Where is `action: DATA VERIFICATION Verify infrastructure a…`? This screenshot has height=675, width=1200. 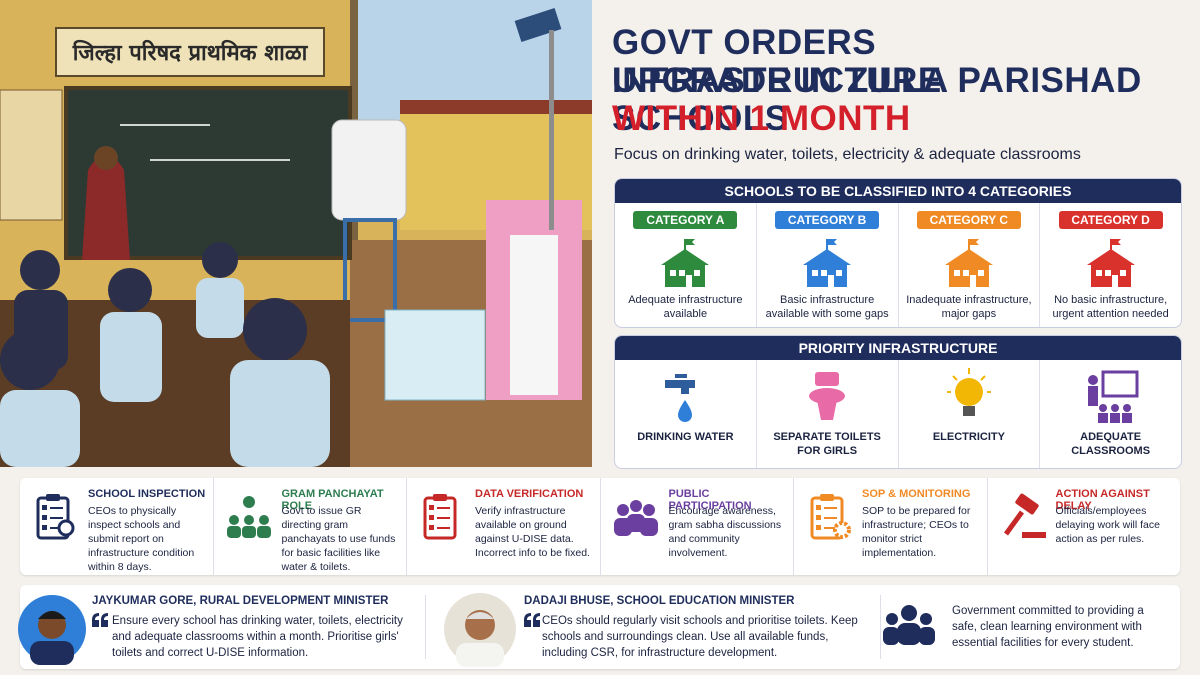
action: DATA VERIFICATION Verify infrastructure a… is located at coordinates (504, 526).